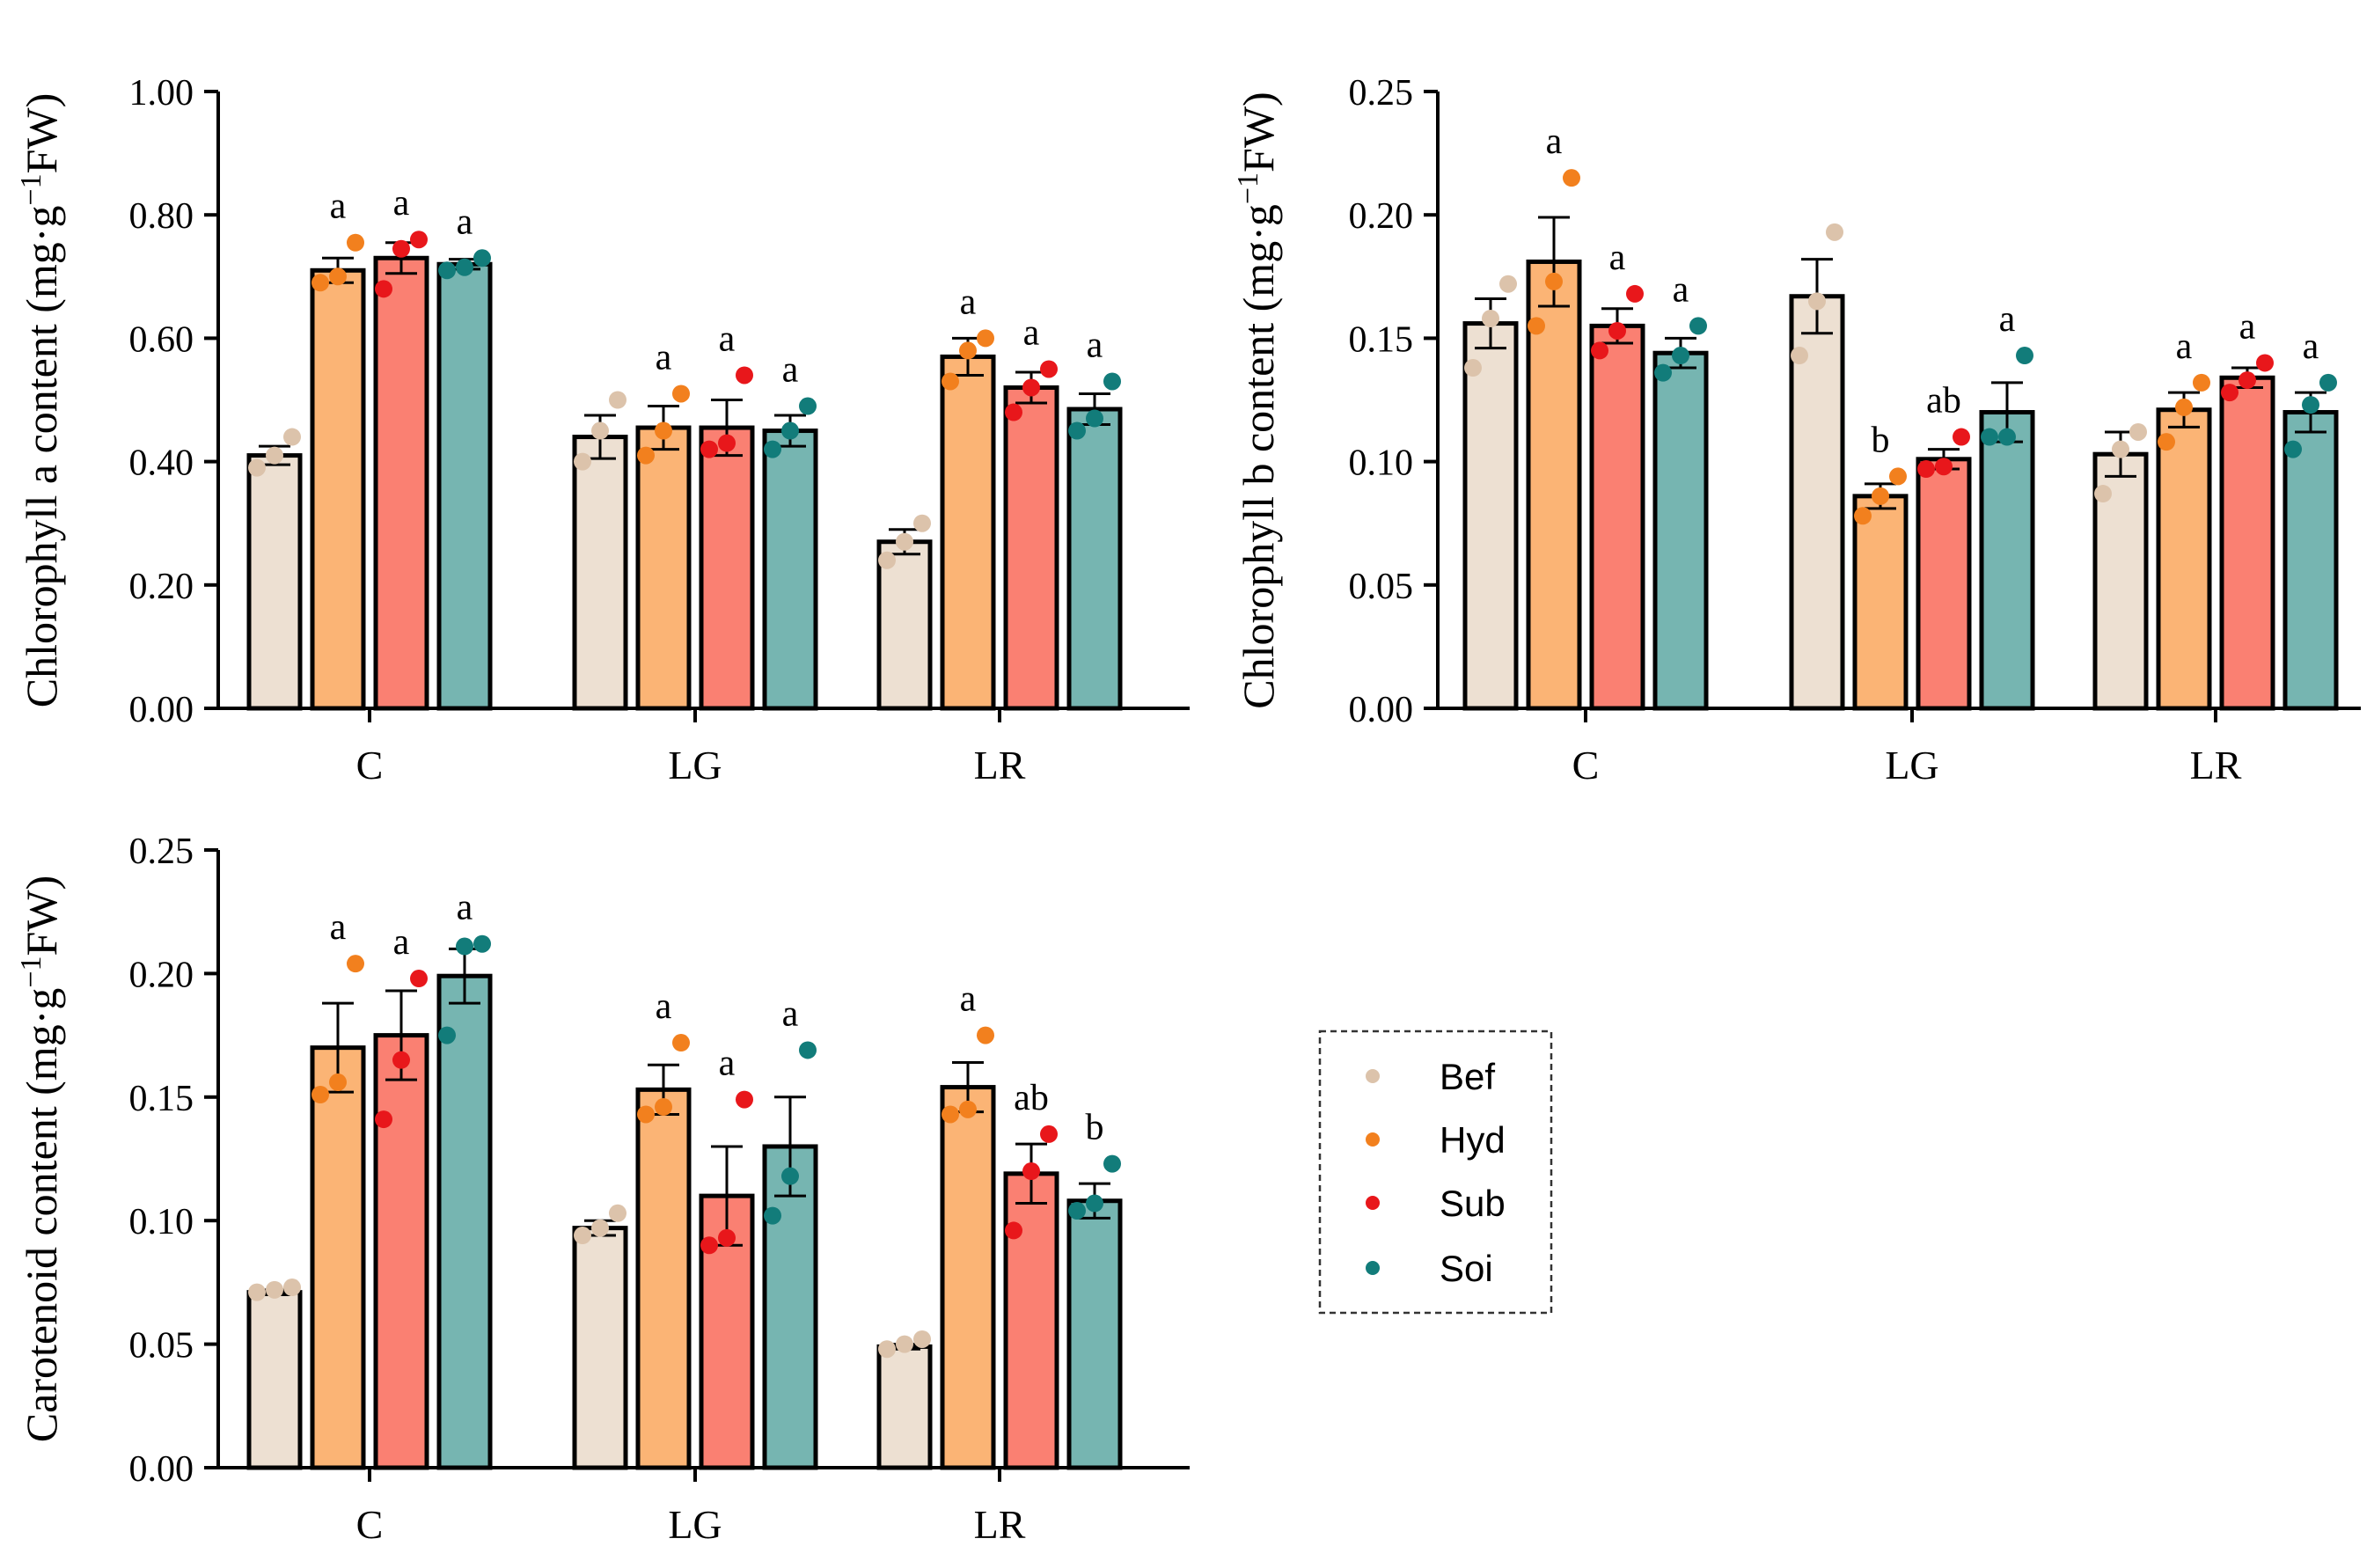 This screenshot has height=1568, width=2374. Describe the element at coordinates (40, 401) in the screenshot. I see `y-axis-title: Chlorophyll a content (mg·g−1FW)` at that location.